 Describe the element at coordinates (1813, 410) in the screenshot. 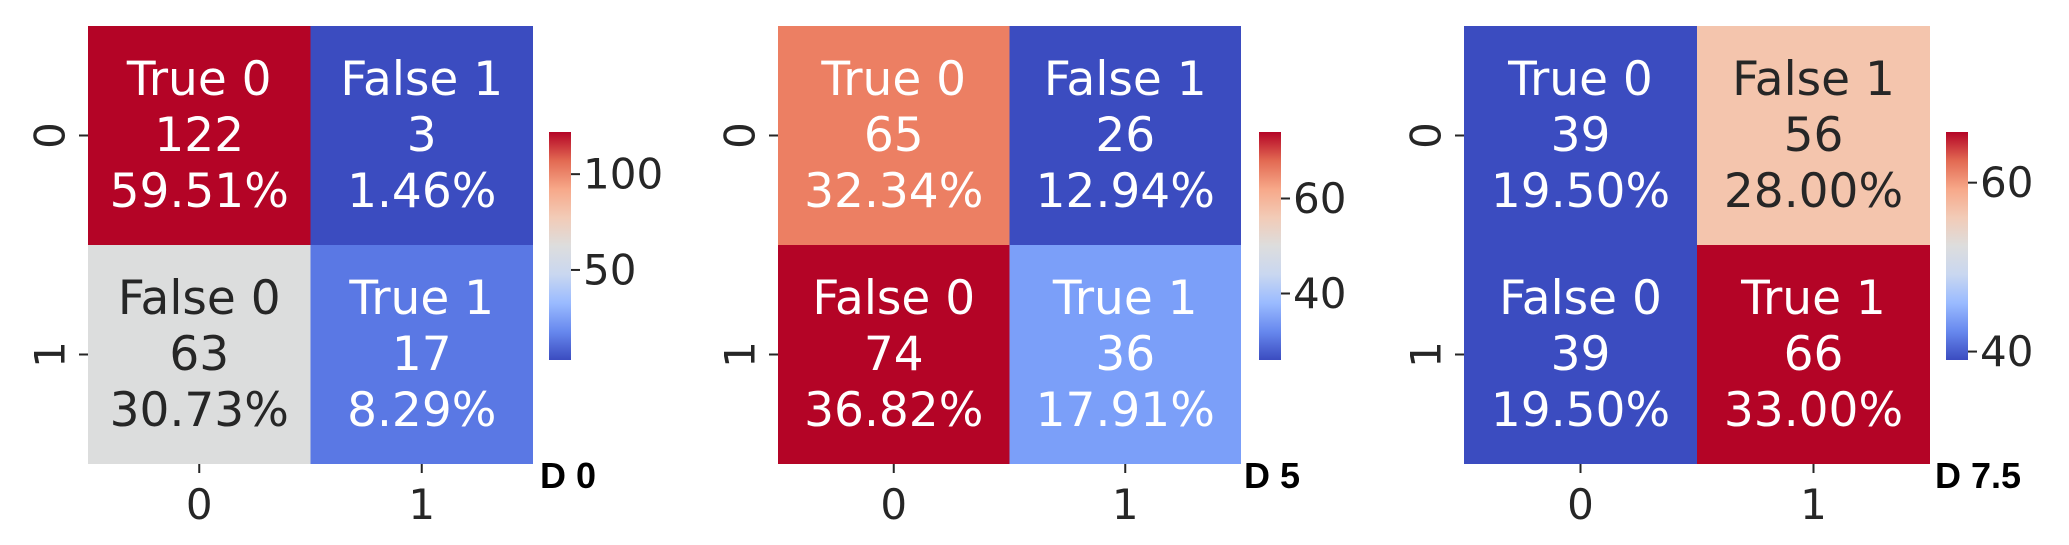

I see `cell-percent: 33.00%` at that location.